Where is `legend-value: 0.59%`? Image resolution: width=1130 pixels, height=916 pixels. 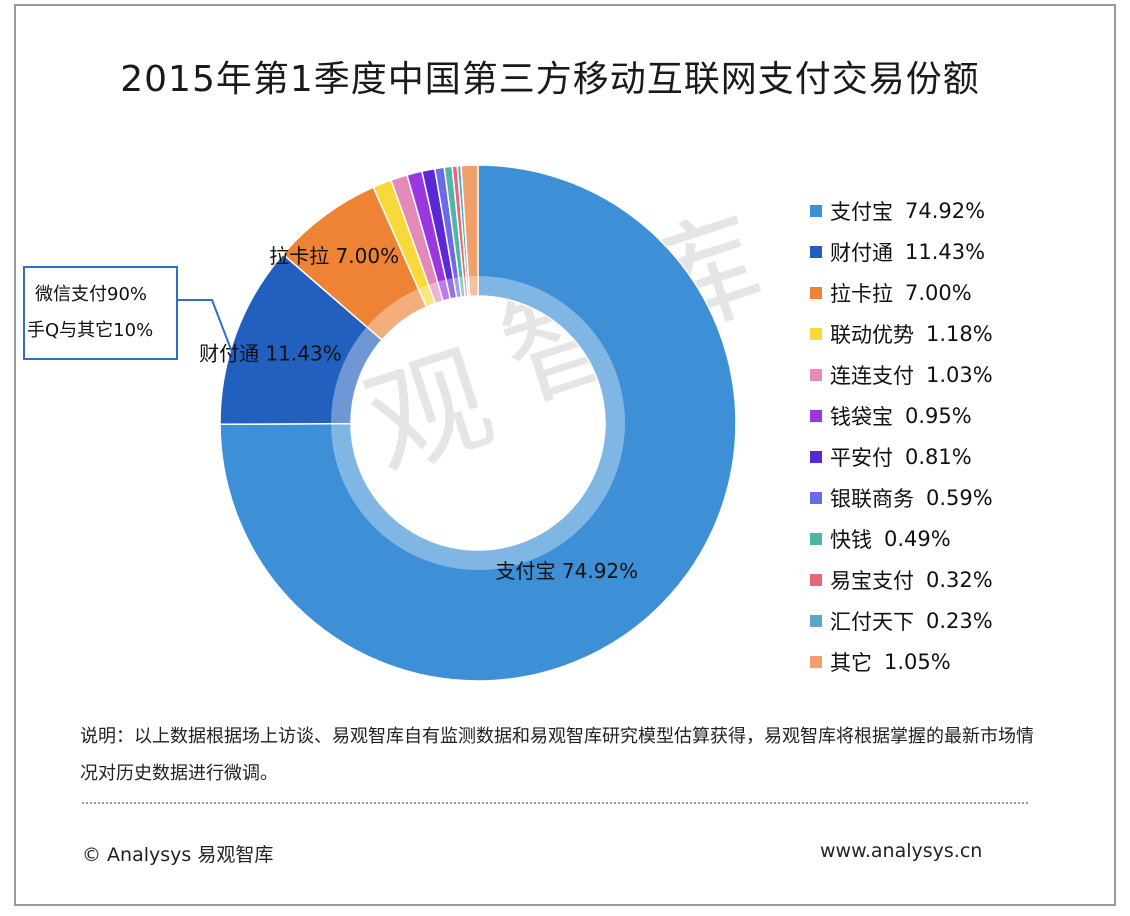
legend-value: 0.59% is located at coordinates (959, 497).